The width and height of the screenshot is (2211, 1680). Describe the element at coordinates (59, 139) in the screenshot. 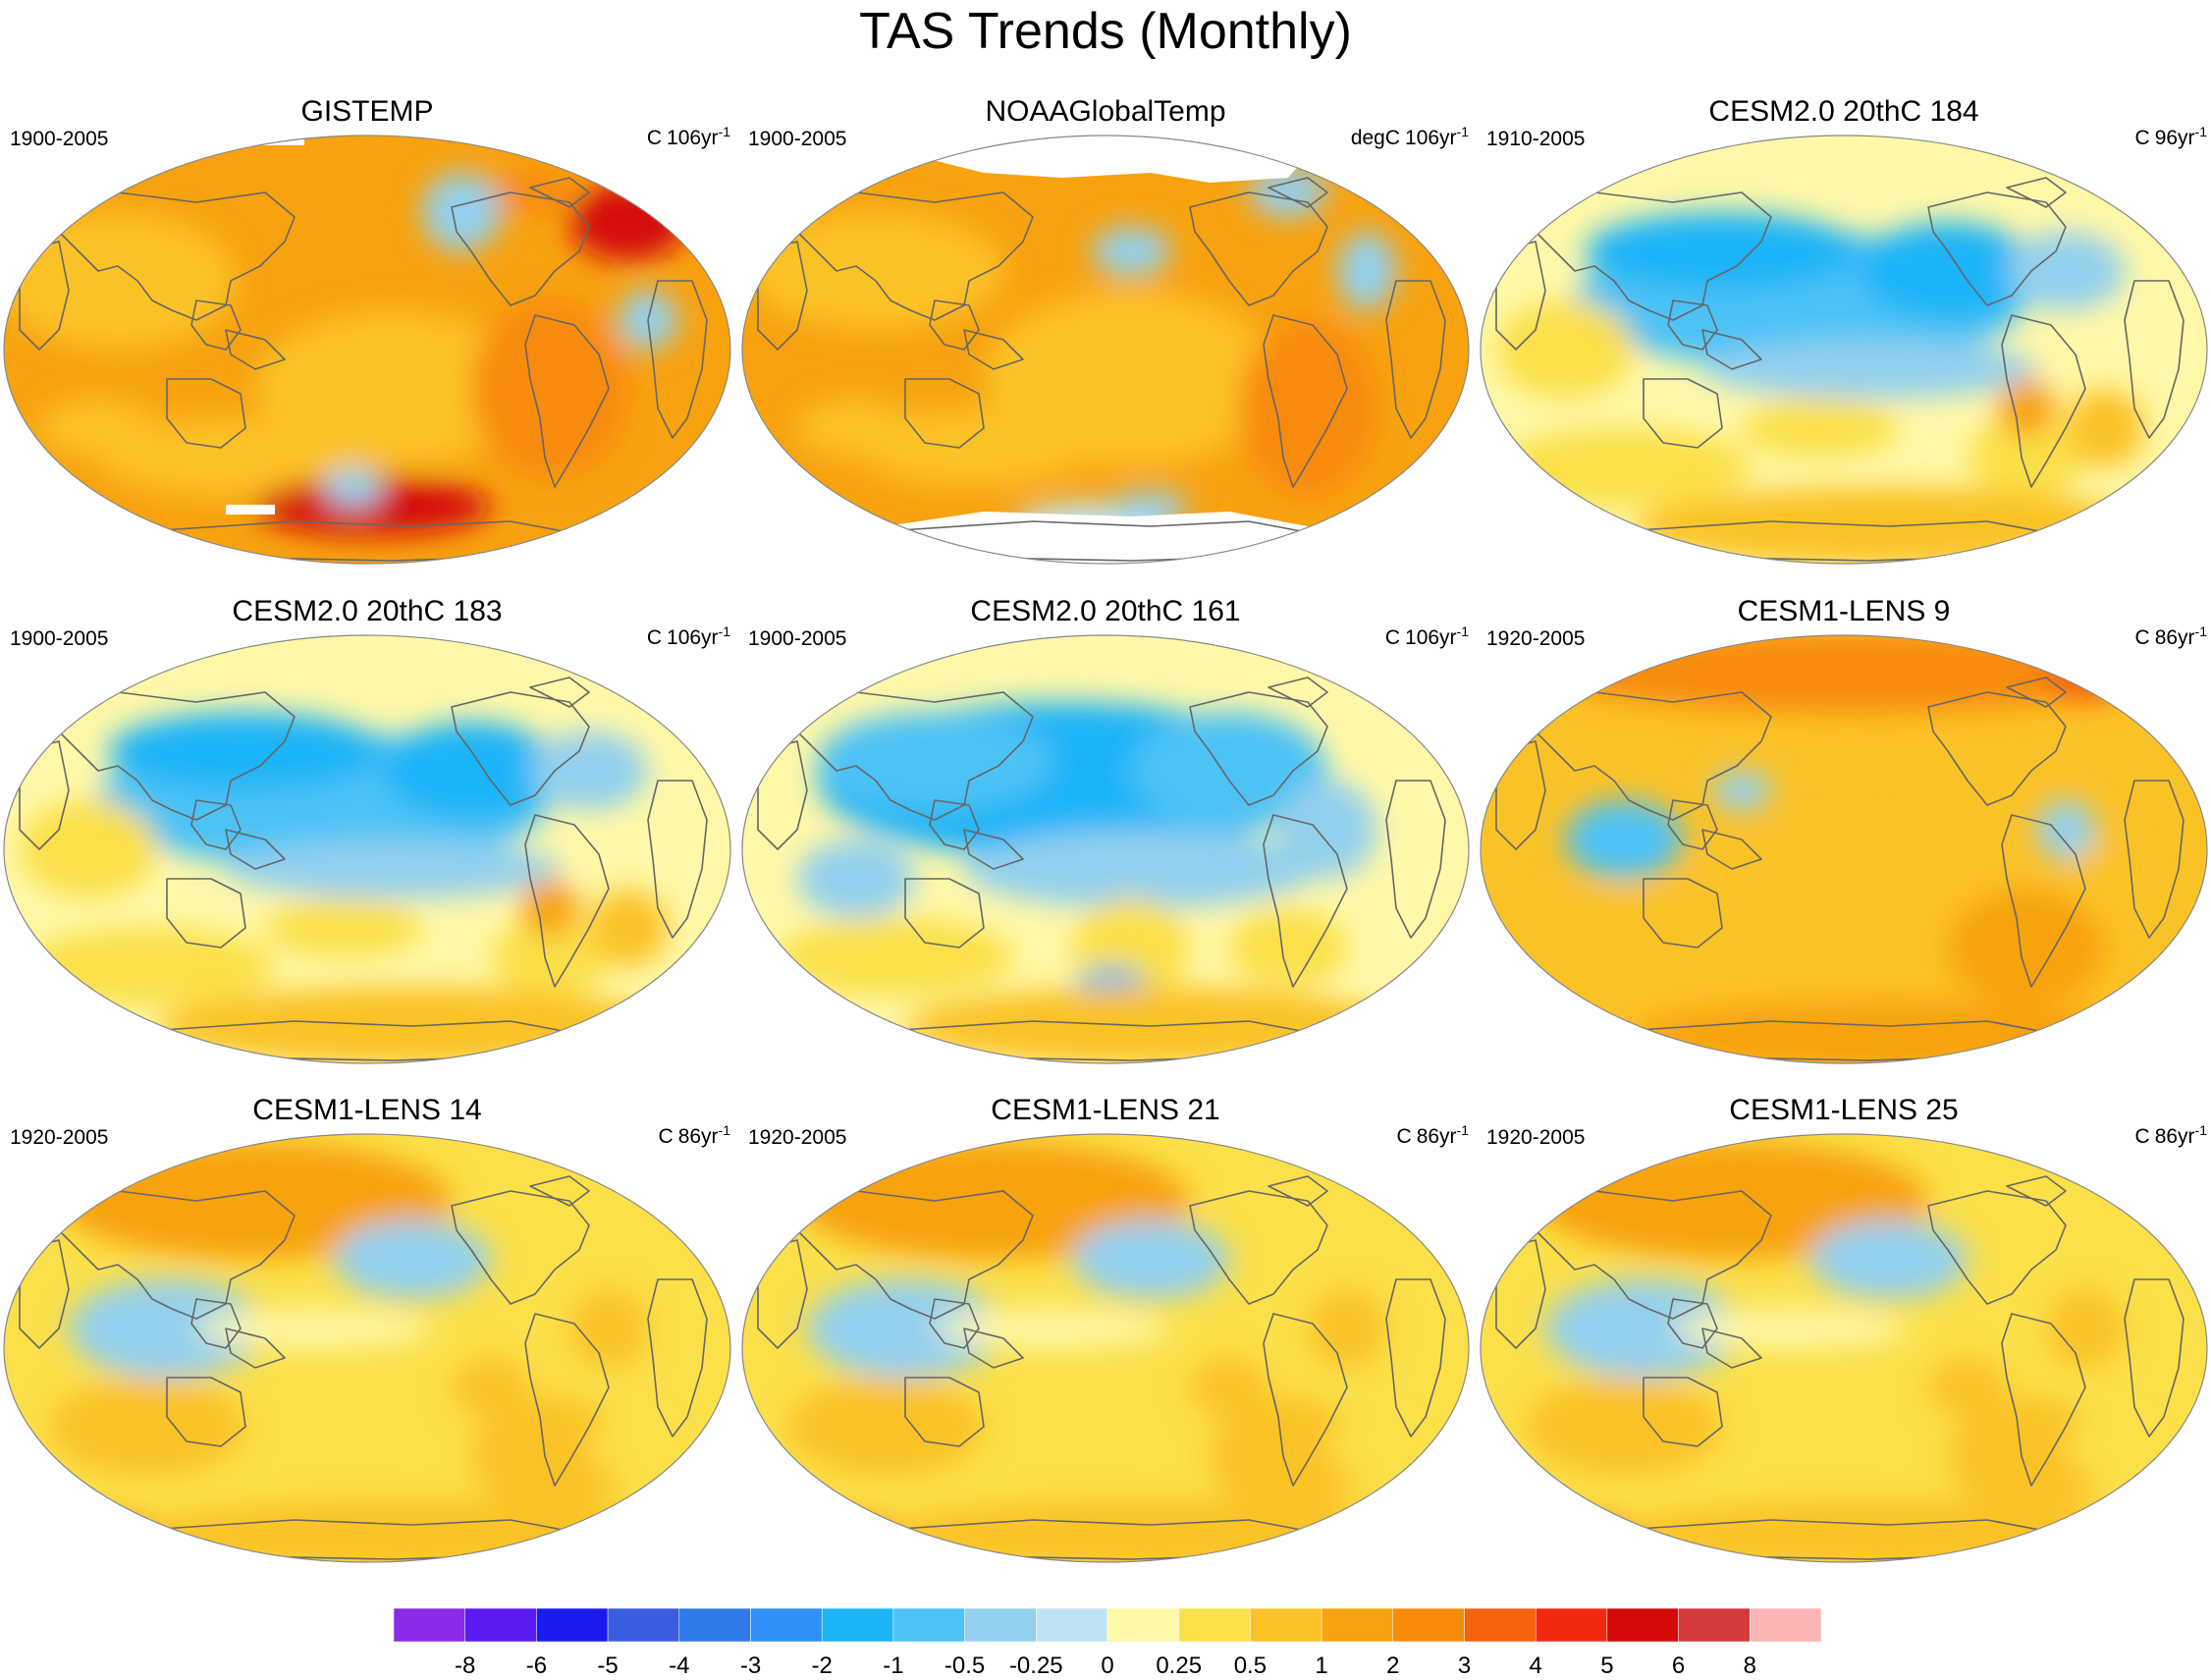

I see `panel-period: 1900-2005` at that location.